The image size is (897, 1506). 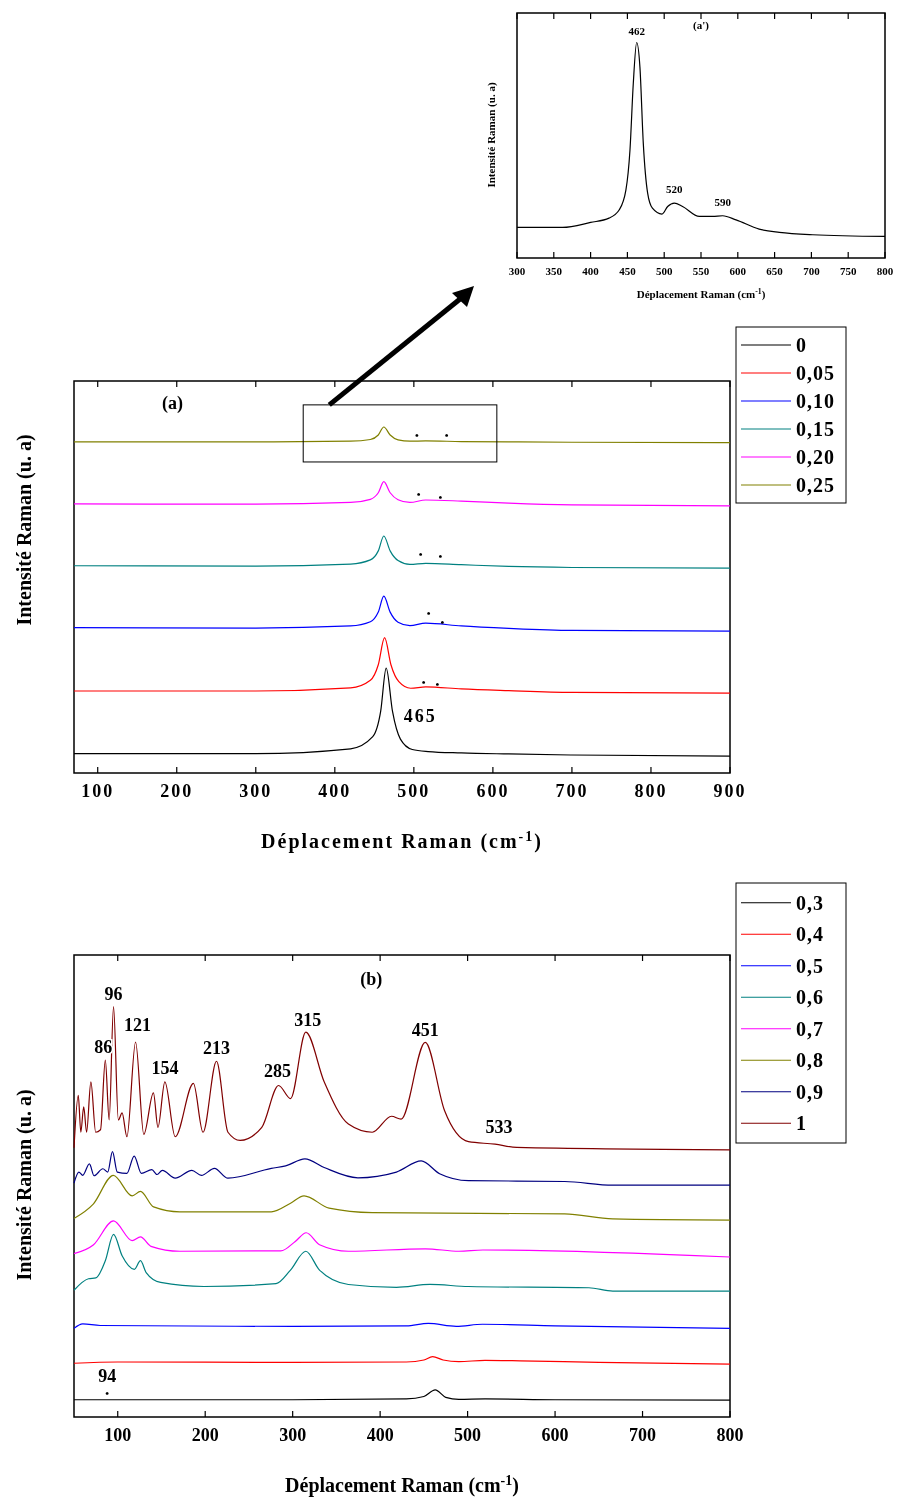 What do you see at coordinates (113, 993) in the screenshot?
I see `annotation: 96` at bounding box center [113, 993].